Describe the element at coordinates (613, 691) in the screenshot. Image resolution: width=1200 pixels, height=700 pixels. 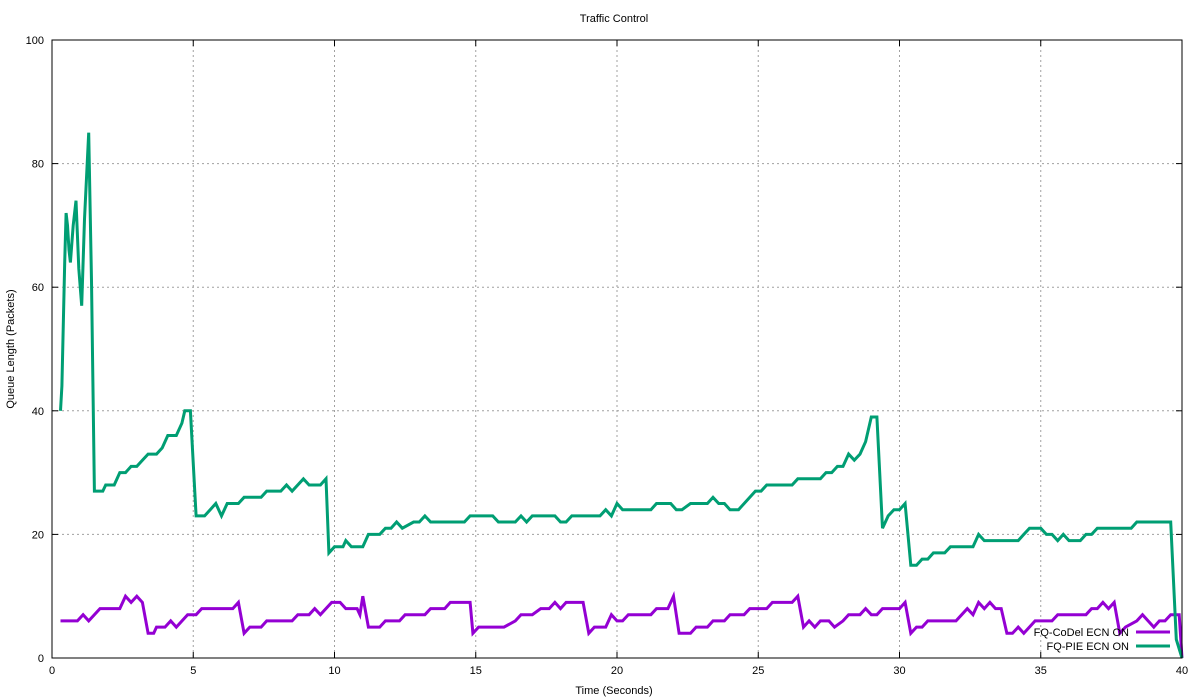
I see `x-axis-label: Time (Seconds)` at that location.